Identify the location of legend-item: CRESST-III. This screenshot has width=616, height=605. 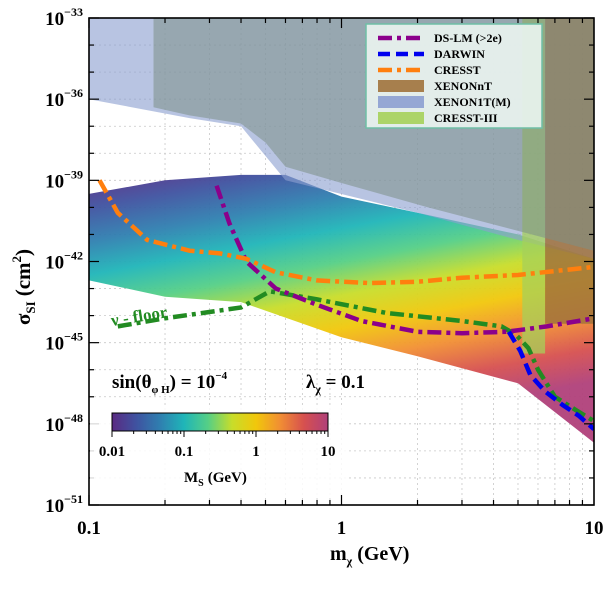
(438, 118).